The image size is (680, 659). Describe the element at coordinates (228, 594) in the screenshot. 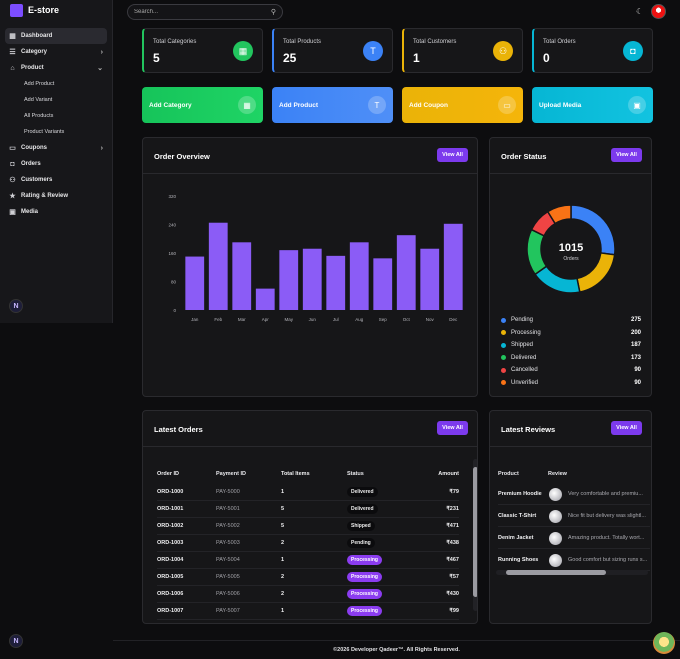

I see `payment-id: PAY-5006` at that location.